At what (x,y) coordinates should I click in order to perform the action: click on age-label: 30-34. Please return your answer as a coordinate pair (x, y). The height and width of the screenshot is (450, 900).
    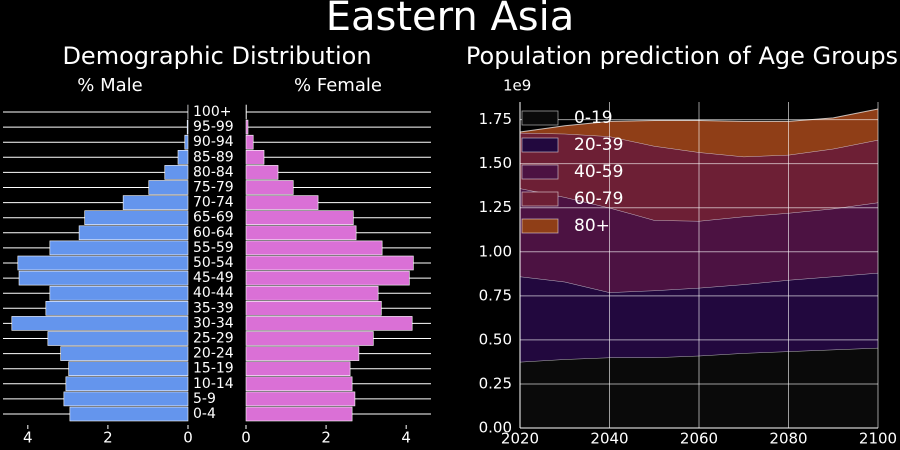
    Looking at the image, I should click on (213, 323).